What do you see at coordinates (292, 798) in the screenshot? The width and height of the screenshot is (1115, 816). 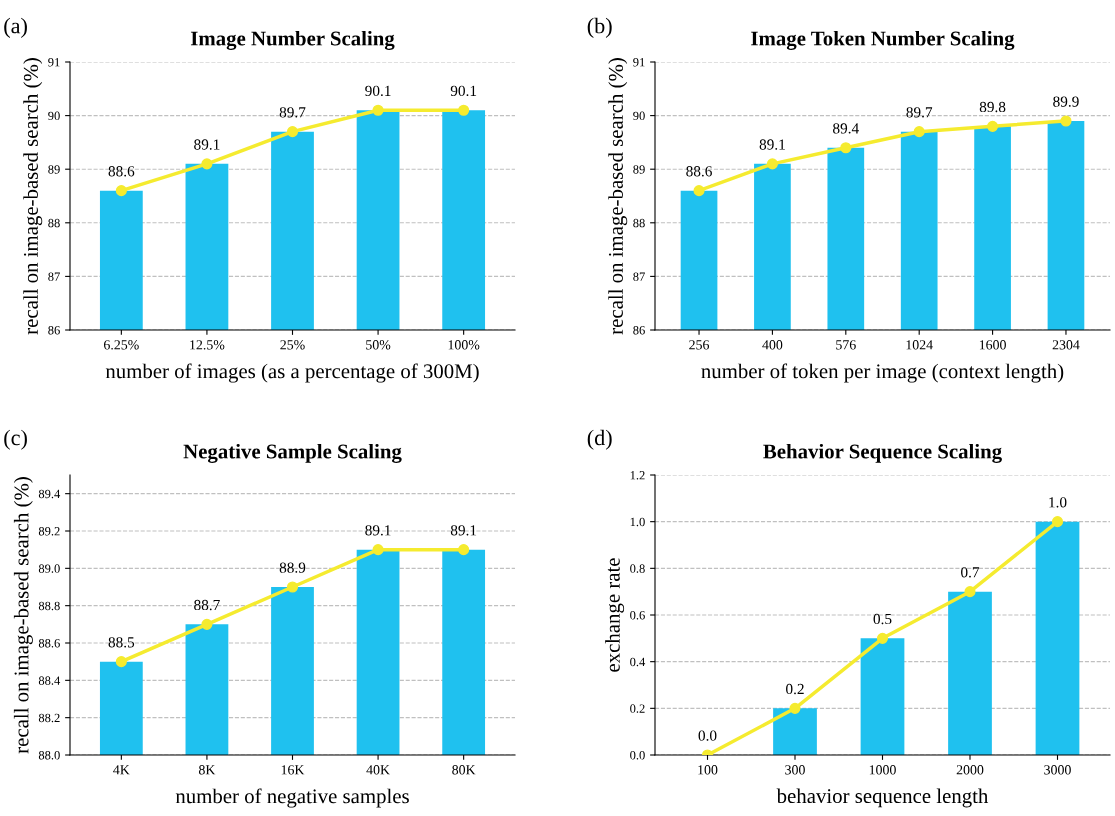 I see `x-axis-title: number of negative samples` at bounding box center [292, 798].